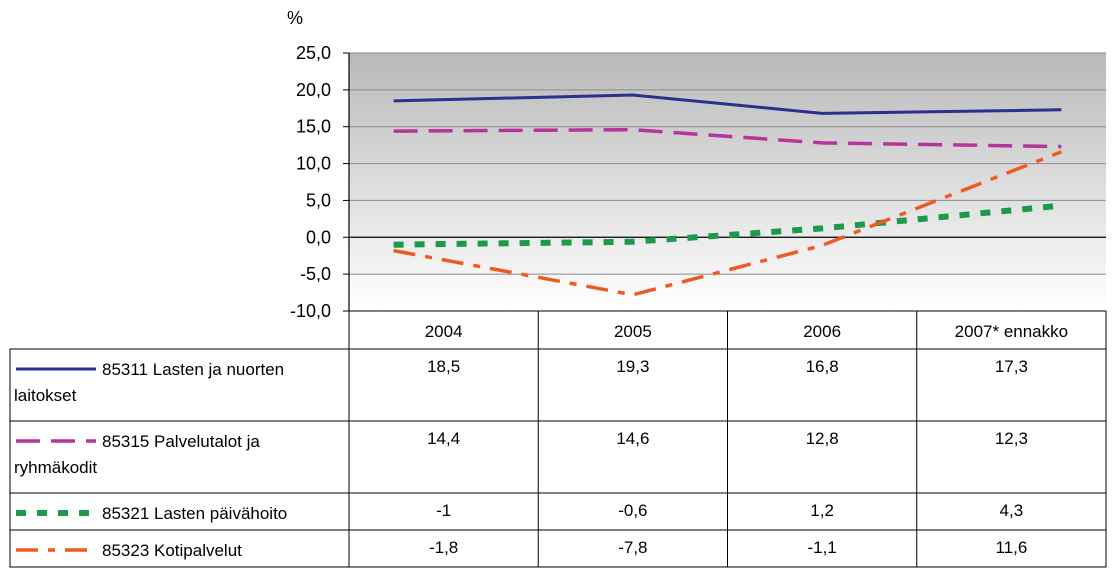 The image size is (1113, 572). I want to click on y-tick-label: 25,0, so click(313, 53).